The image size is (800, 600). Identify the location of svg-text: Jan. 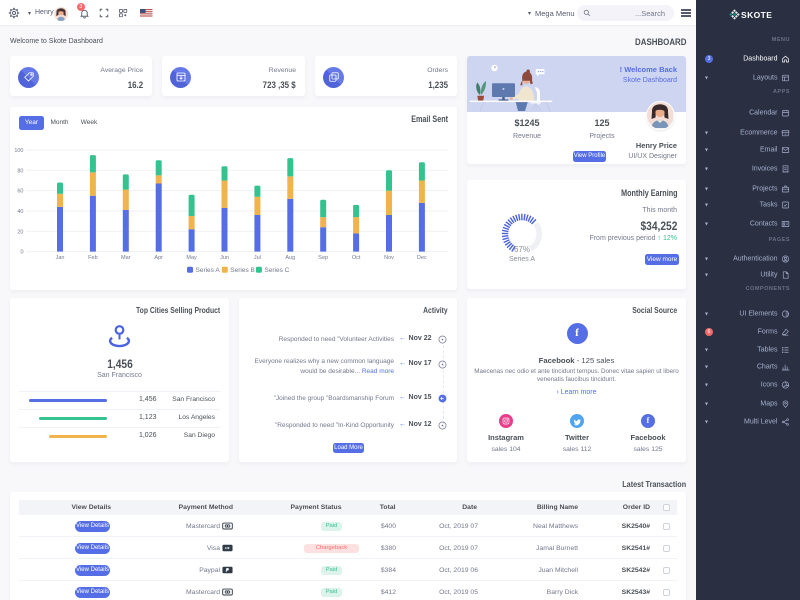
(60, 258).